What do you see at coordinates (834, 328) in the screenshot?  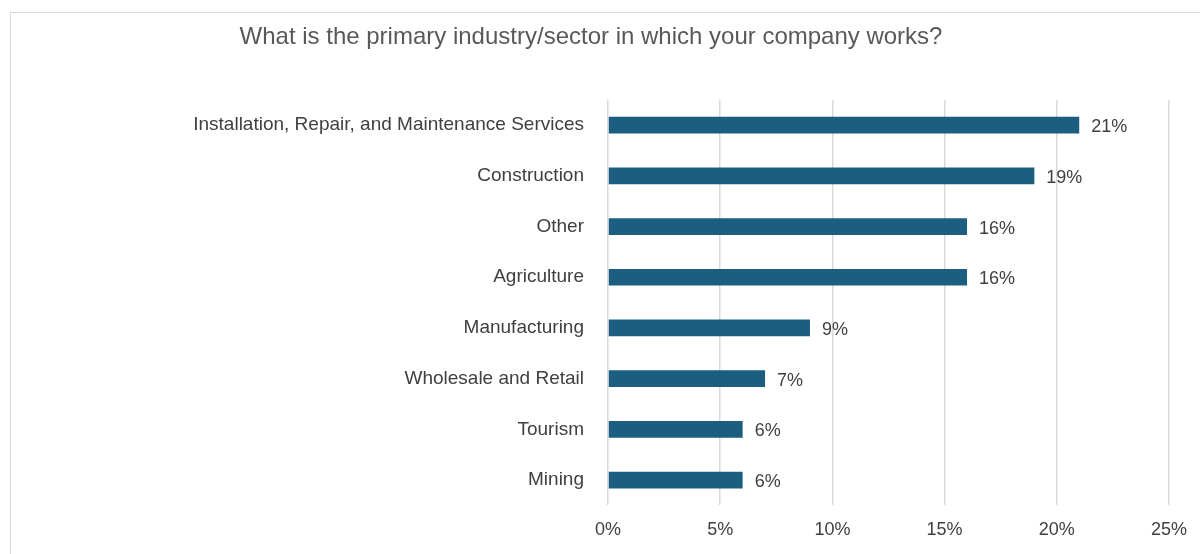 I see `data-label: 9%` at bounding box center [834, 328].